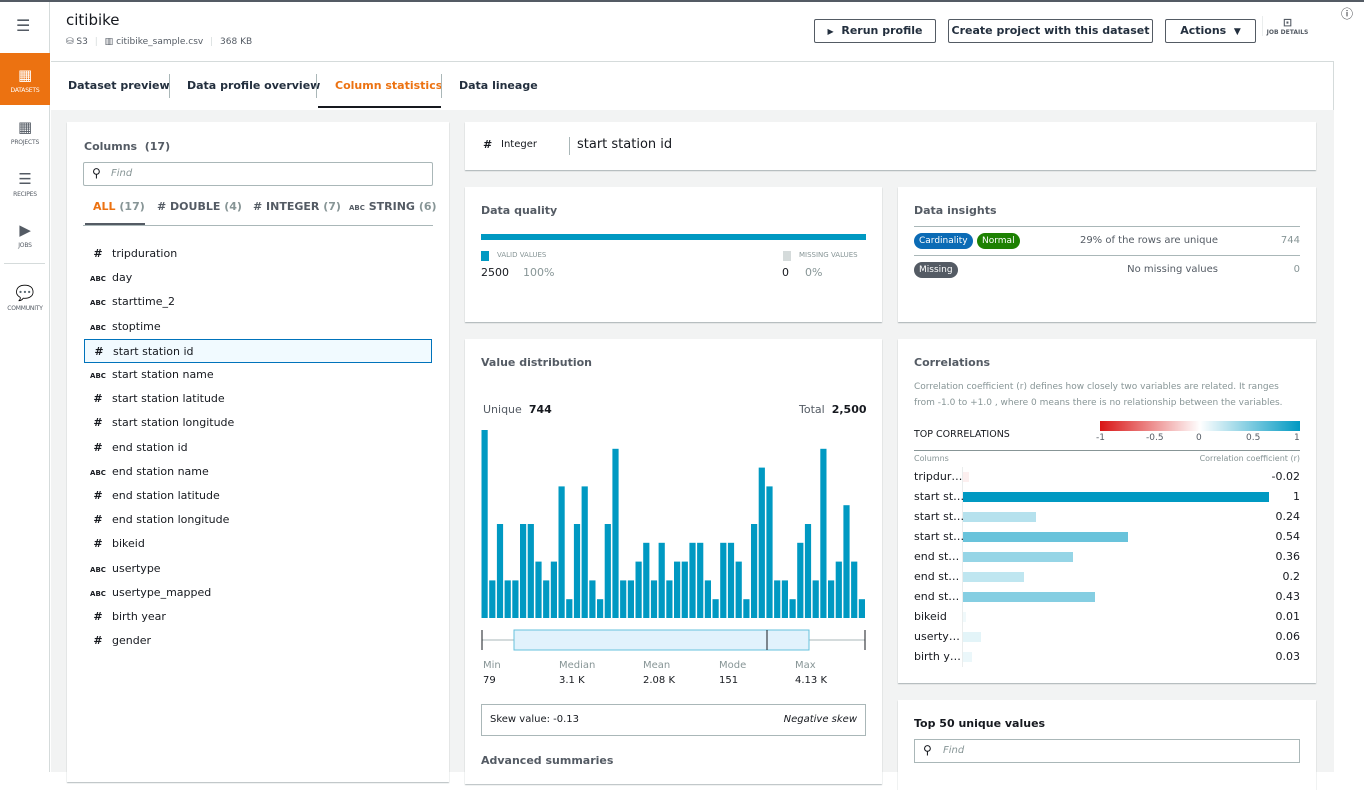 The height and width of the screenshot is (790, 1364). What do you see at coordinates (119, 206) in the screenshot?
I see `filter-all: ALL (17)` at bounding box center [119, 206].